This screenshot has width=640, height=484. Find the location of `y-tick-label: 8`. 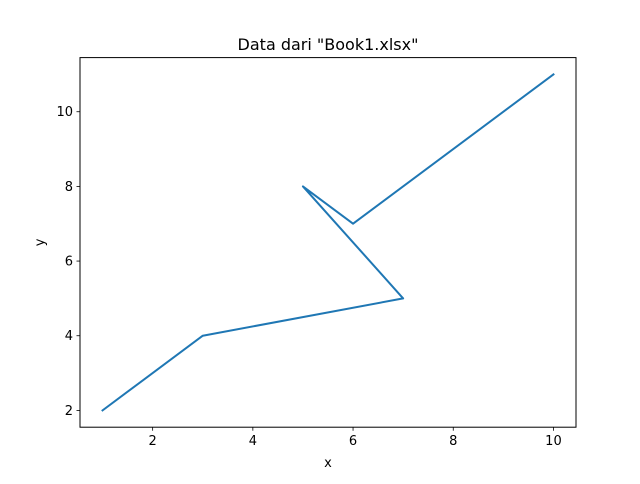

y-tick-label: 8 is located at coordinates (69, 187).